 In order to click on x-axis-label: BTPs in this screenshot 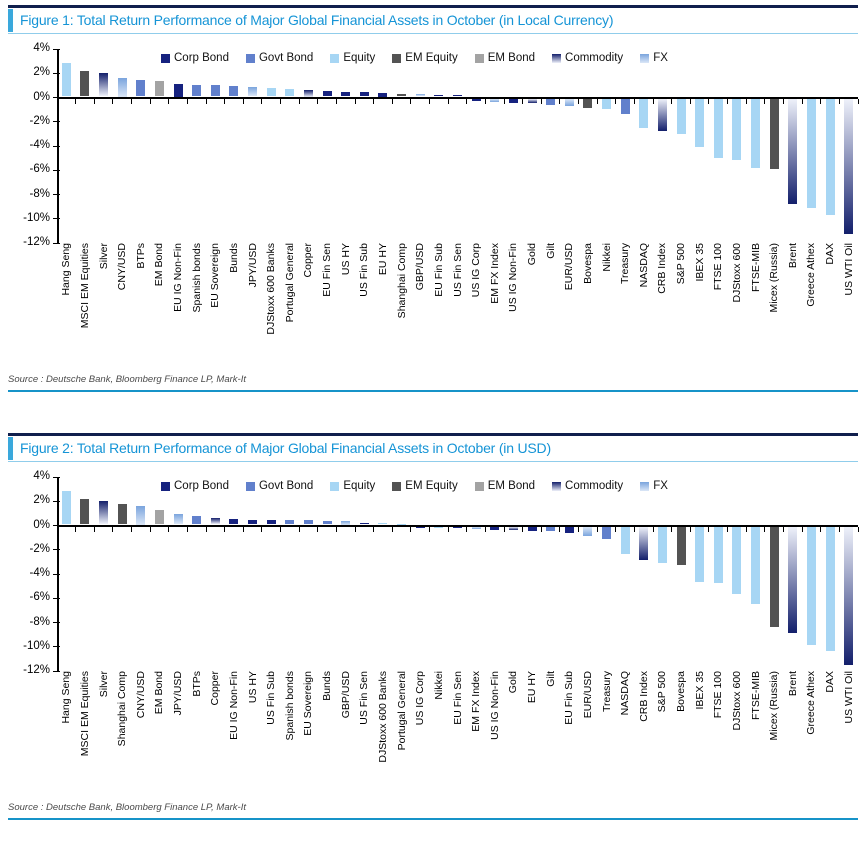, I will do `click(196, 684)`.